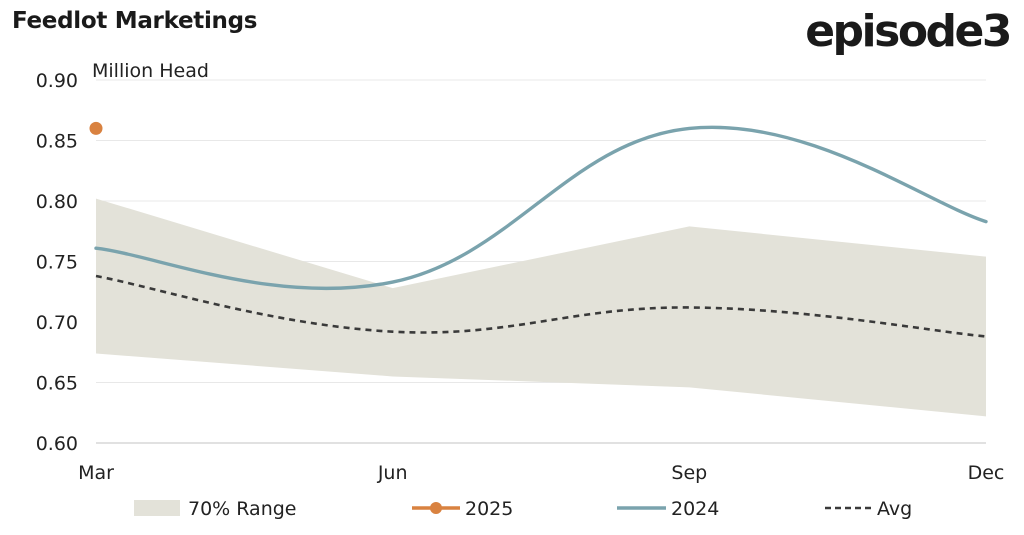  Describe the element at coordinates (689, 473) in the screenshot. I see `x-tick-label: Sep` at that location.